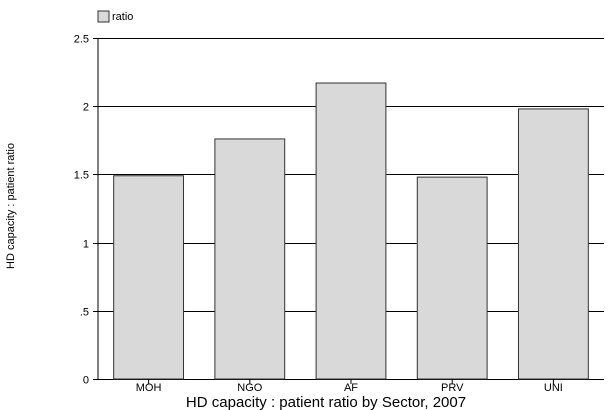 The image size is (608, 410). What do you see at coordinates (452, 388) in the screenshot?
I see `x-tick-label-prv: PRV` at bounding box center [452, 388].